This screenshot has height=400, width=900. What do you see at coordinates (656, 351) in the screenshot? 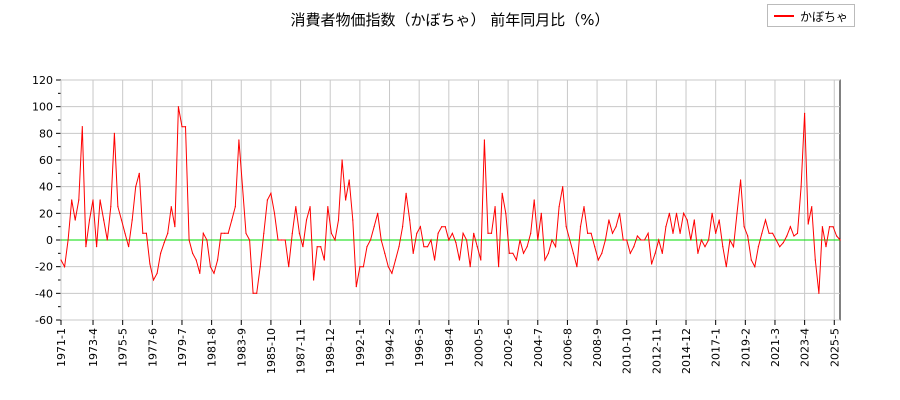
I see `x-tick-label: 2012-11` at bounding box center [656, 351].